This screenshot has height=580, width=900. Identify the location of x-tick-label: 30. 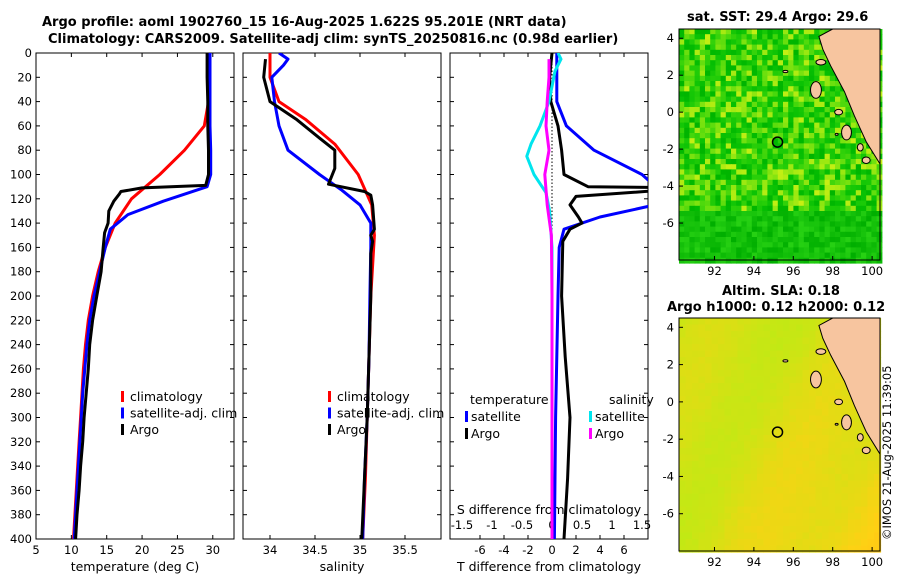
(212, 550).